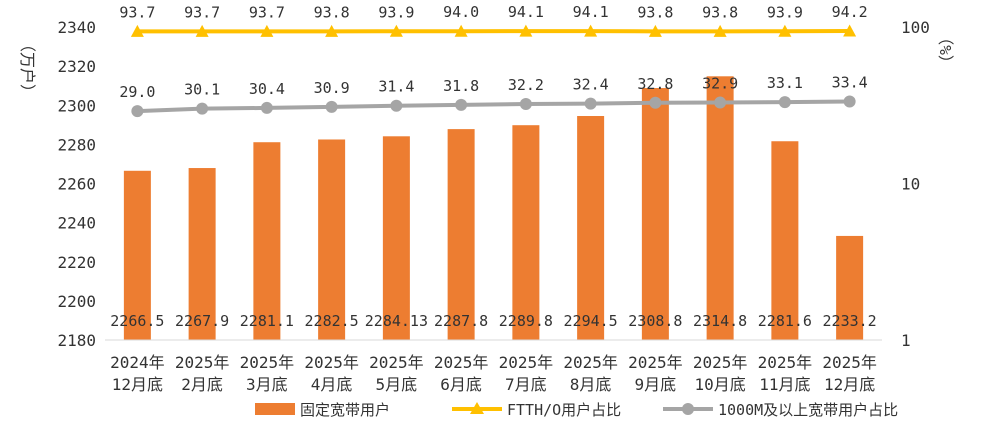 This screenshot has height=443, width=982. What do you see at coordinates (906, 340) in the screenshot?
I see `y-right-tick-label: 1` at bounding box center [906, 340].